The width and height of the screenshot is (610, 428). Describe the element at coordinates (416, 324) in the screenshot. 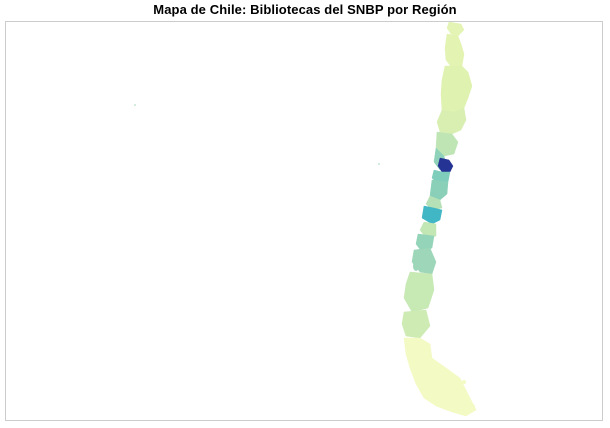

I see `region-aysen-south` at that location.